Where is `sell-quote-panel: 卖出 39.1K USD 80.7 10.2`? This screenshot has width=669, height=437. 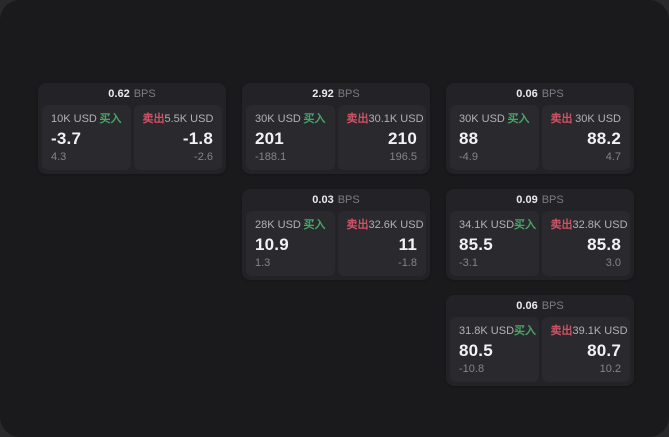
sell-quote-panel: 卖出 39.1K USD 80.7 10.2 is located at coordinates (585, 349).